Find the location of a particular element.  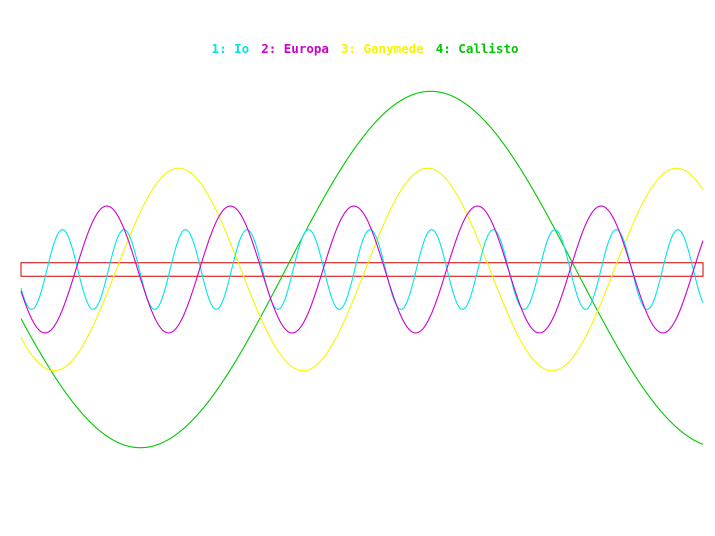

legend-item-ganymede: 3: Ganymede is located at coordinates (382, 48).